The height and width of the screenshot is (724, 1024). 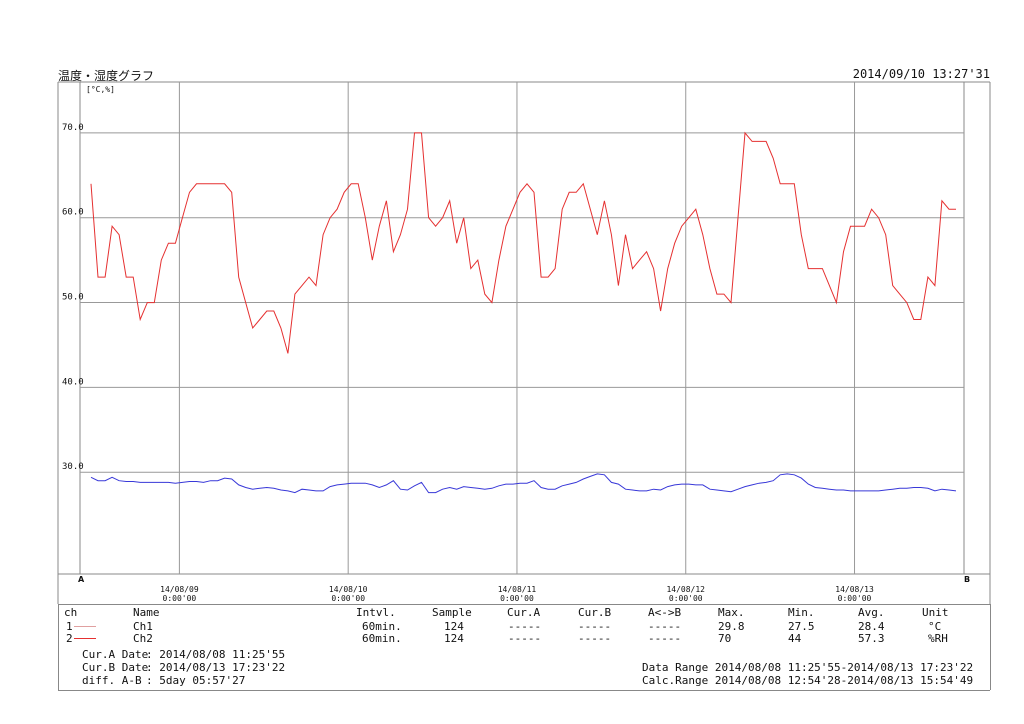 I want to click on row1-curb: -----, so click(x=595, y=626).